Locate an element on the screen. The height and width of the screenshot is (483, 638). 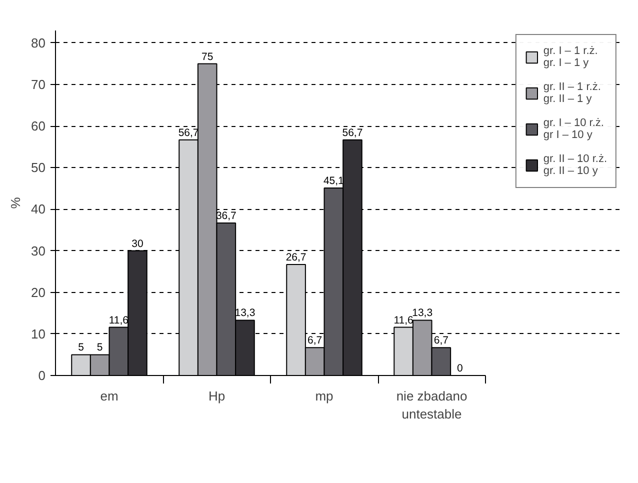
y-tick-label: 30 is located at coordinates (38, 250).